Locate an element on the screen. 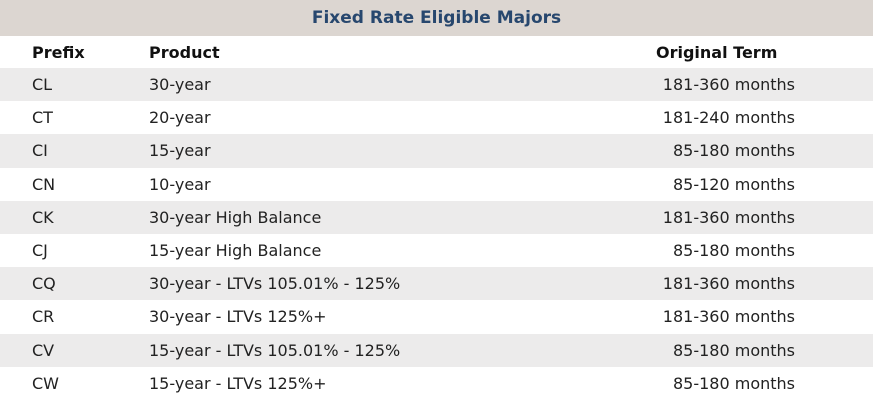 The height and width of the screenshot is (400, 873). cell-term: 85-120 months is located at coordinates (733, 184).